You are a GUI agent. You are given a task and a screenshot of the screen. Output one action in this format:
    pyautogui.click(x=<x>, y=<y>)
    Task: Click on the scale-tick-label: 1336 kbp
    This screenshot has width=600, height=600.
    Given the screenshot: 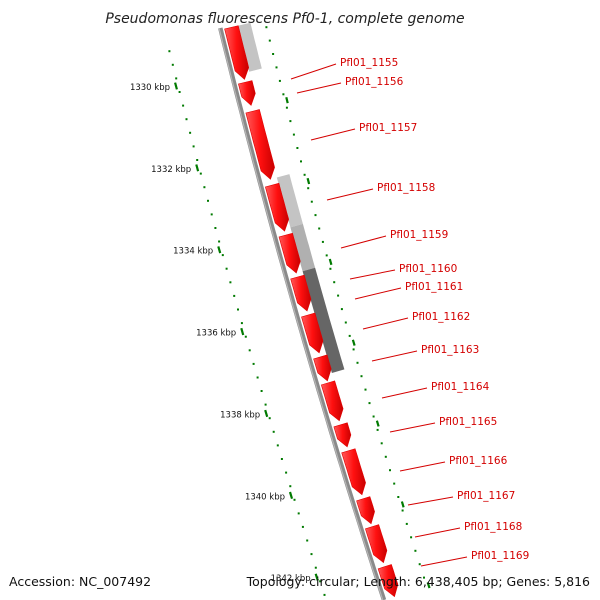 What is the action you would take?
    pyautogui.click(x=216, y=334)
    